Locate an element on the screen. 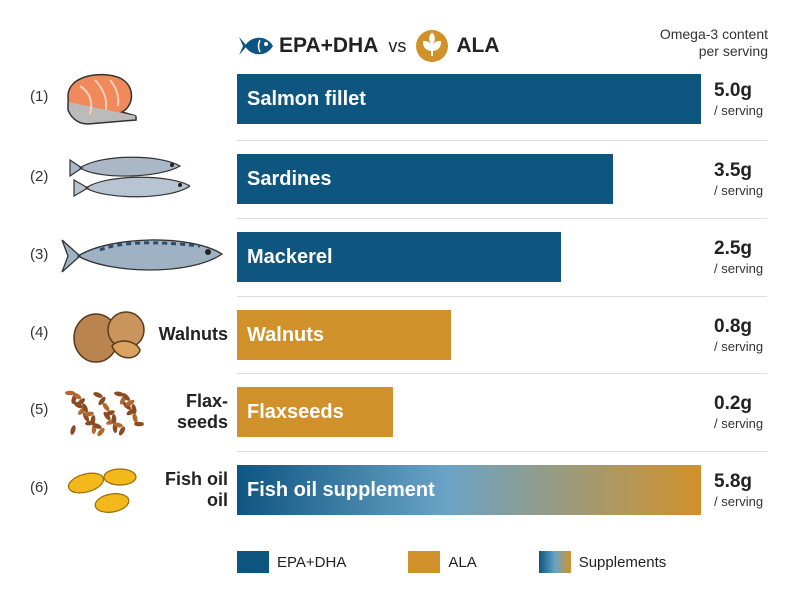  legend-item-supplements: Supplements is located at coordinates (602, 562).